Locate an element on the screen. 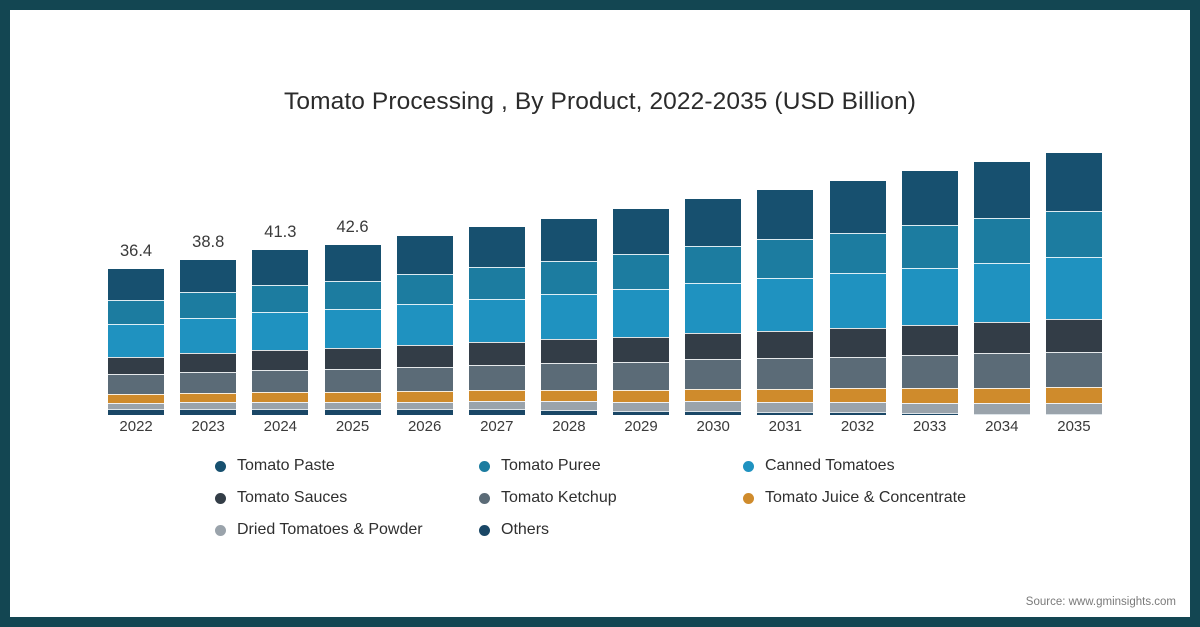 Image resolution: width=1200 pixels, height=627 pixels. legend-item: Others is located at coordinates (611, 530).